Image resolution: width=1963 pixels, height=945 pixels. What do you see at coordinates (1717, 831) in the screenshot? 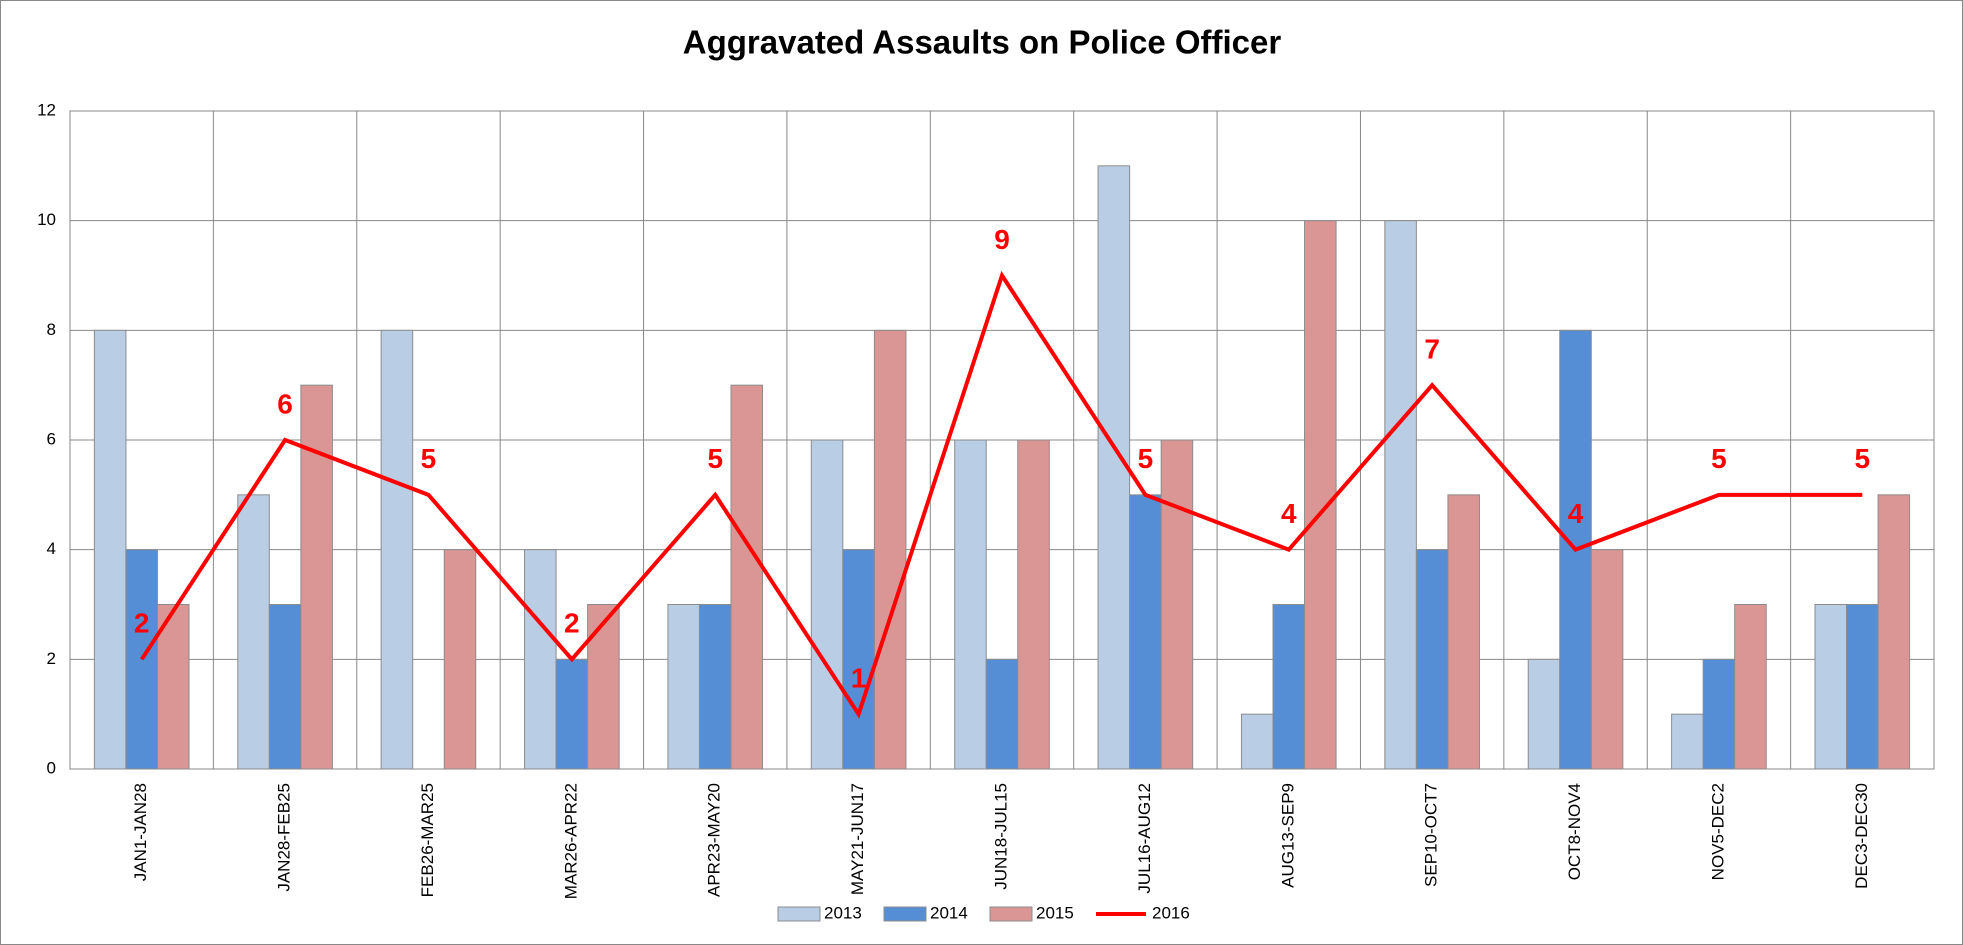
I see `x-tick-label: NOV5-DEC2` at bounding box center [1717, 831].